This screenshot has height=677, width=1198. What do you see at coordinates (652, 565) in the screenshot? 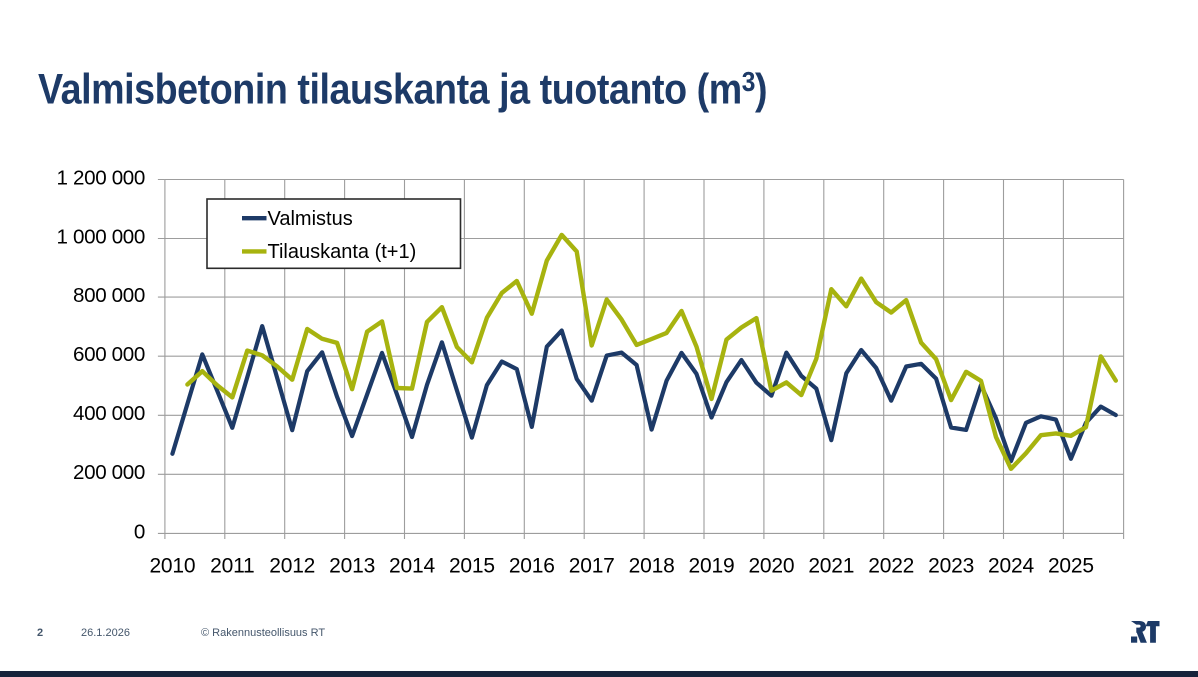
I see `svg-text: 2018` at bounding box center [652, 565].